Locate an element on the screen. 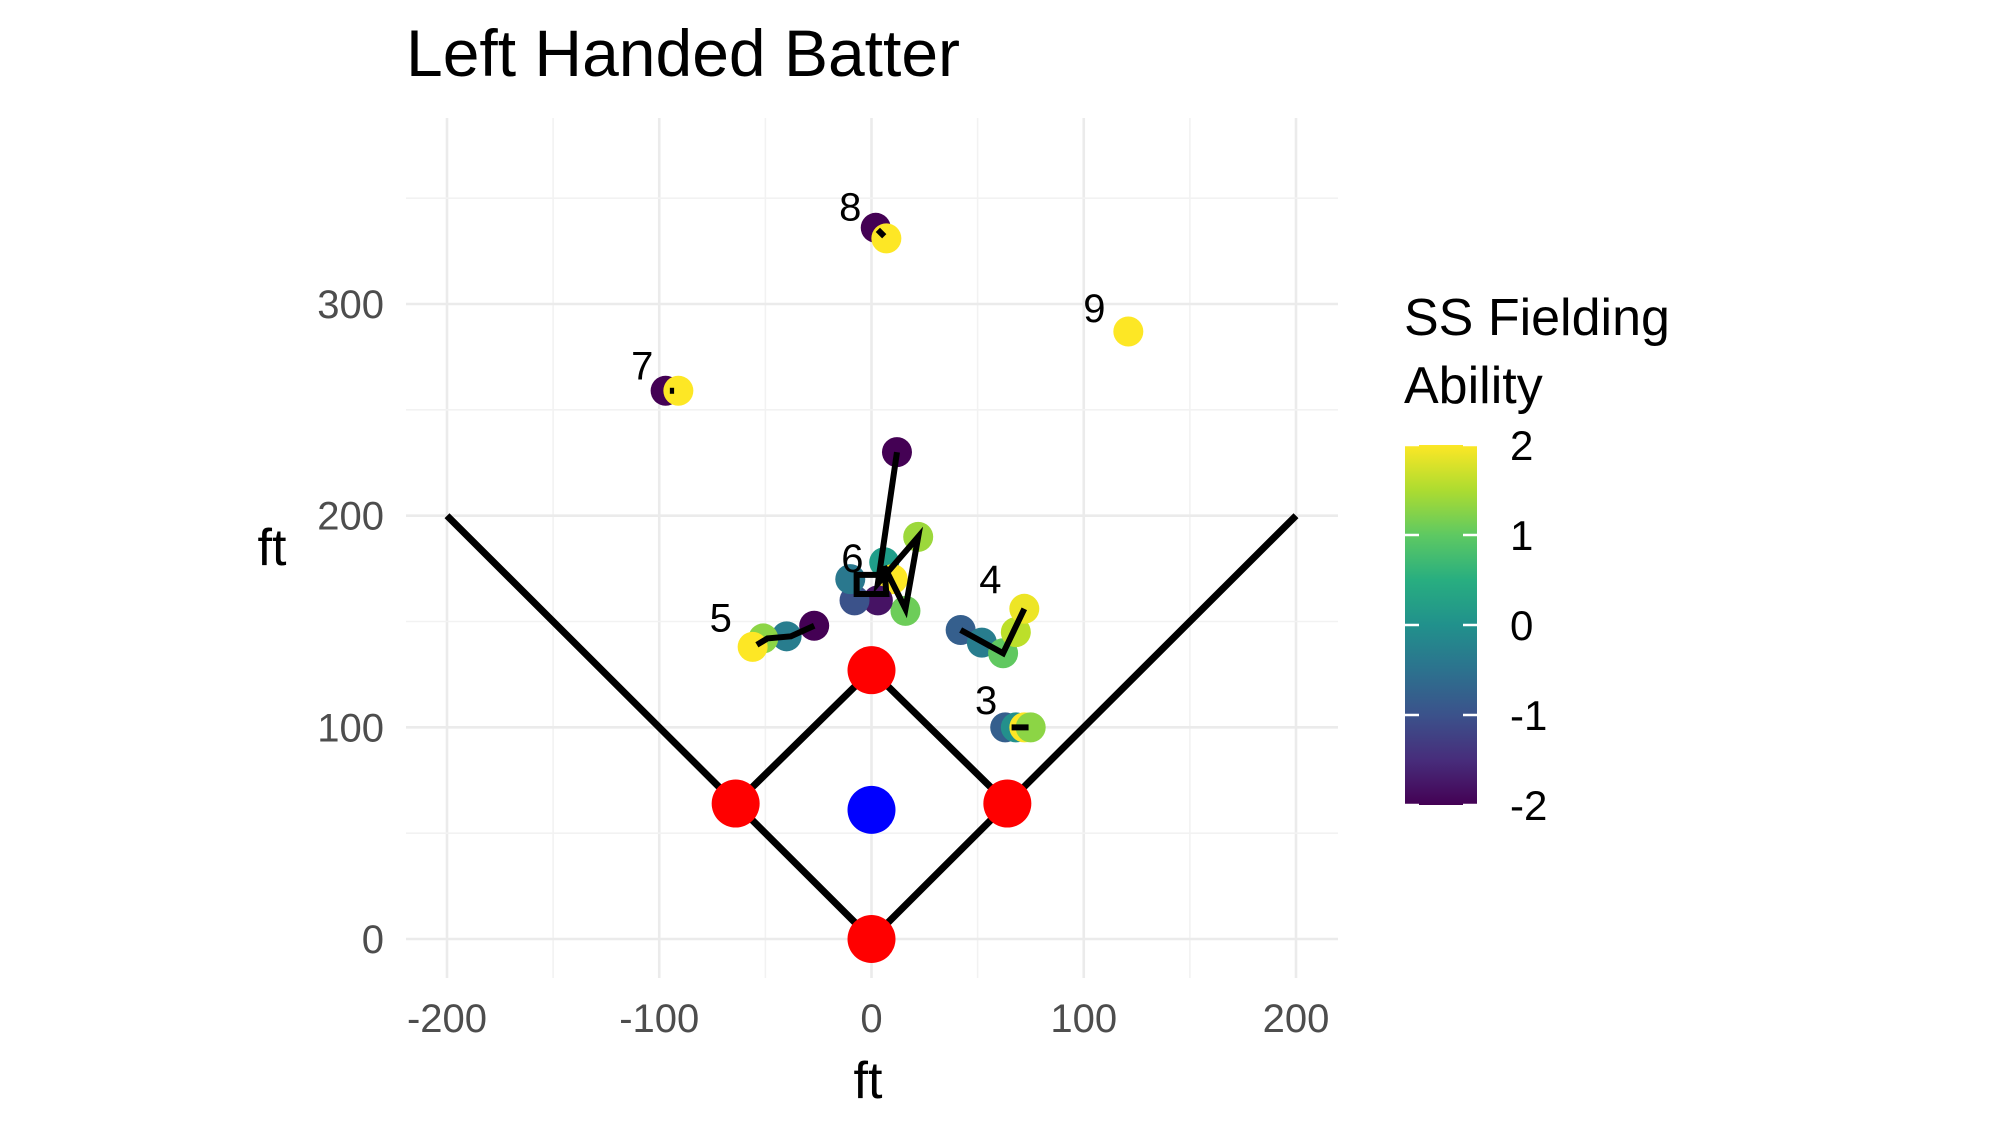 Image resolution: width=1990 pixels, height=1128 pixels. position-3: 3 is located at coordinates (1010, 711).